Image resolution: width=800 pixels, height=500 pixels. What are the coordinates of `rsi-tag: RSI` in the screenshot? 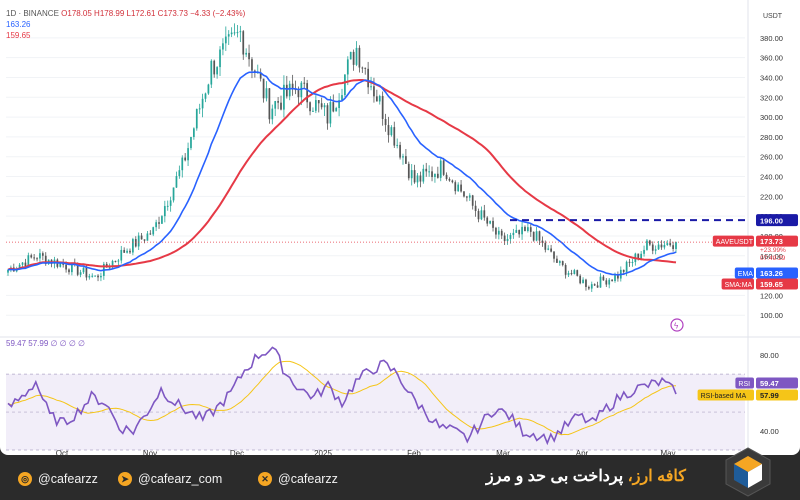 It's located at (744, 384).